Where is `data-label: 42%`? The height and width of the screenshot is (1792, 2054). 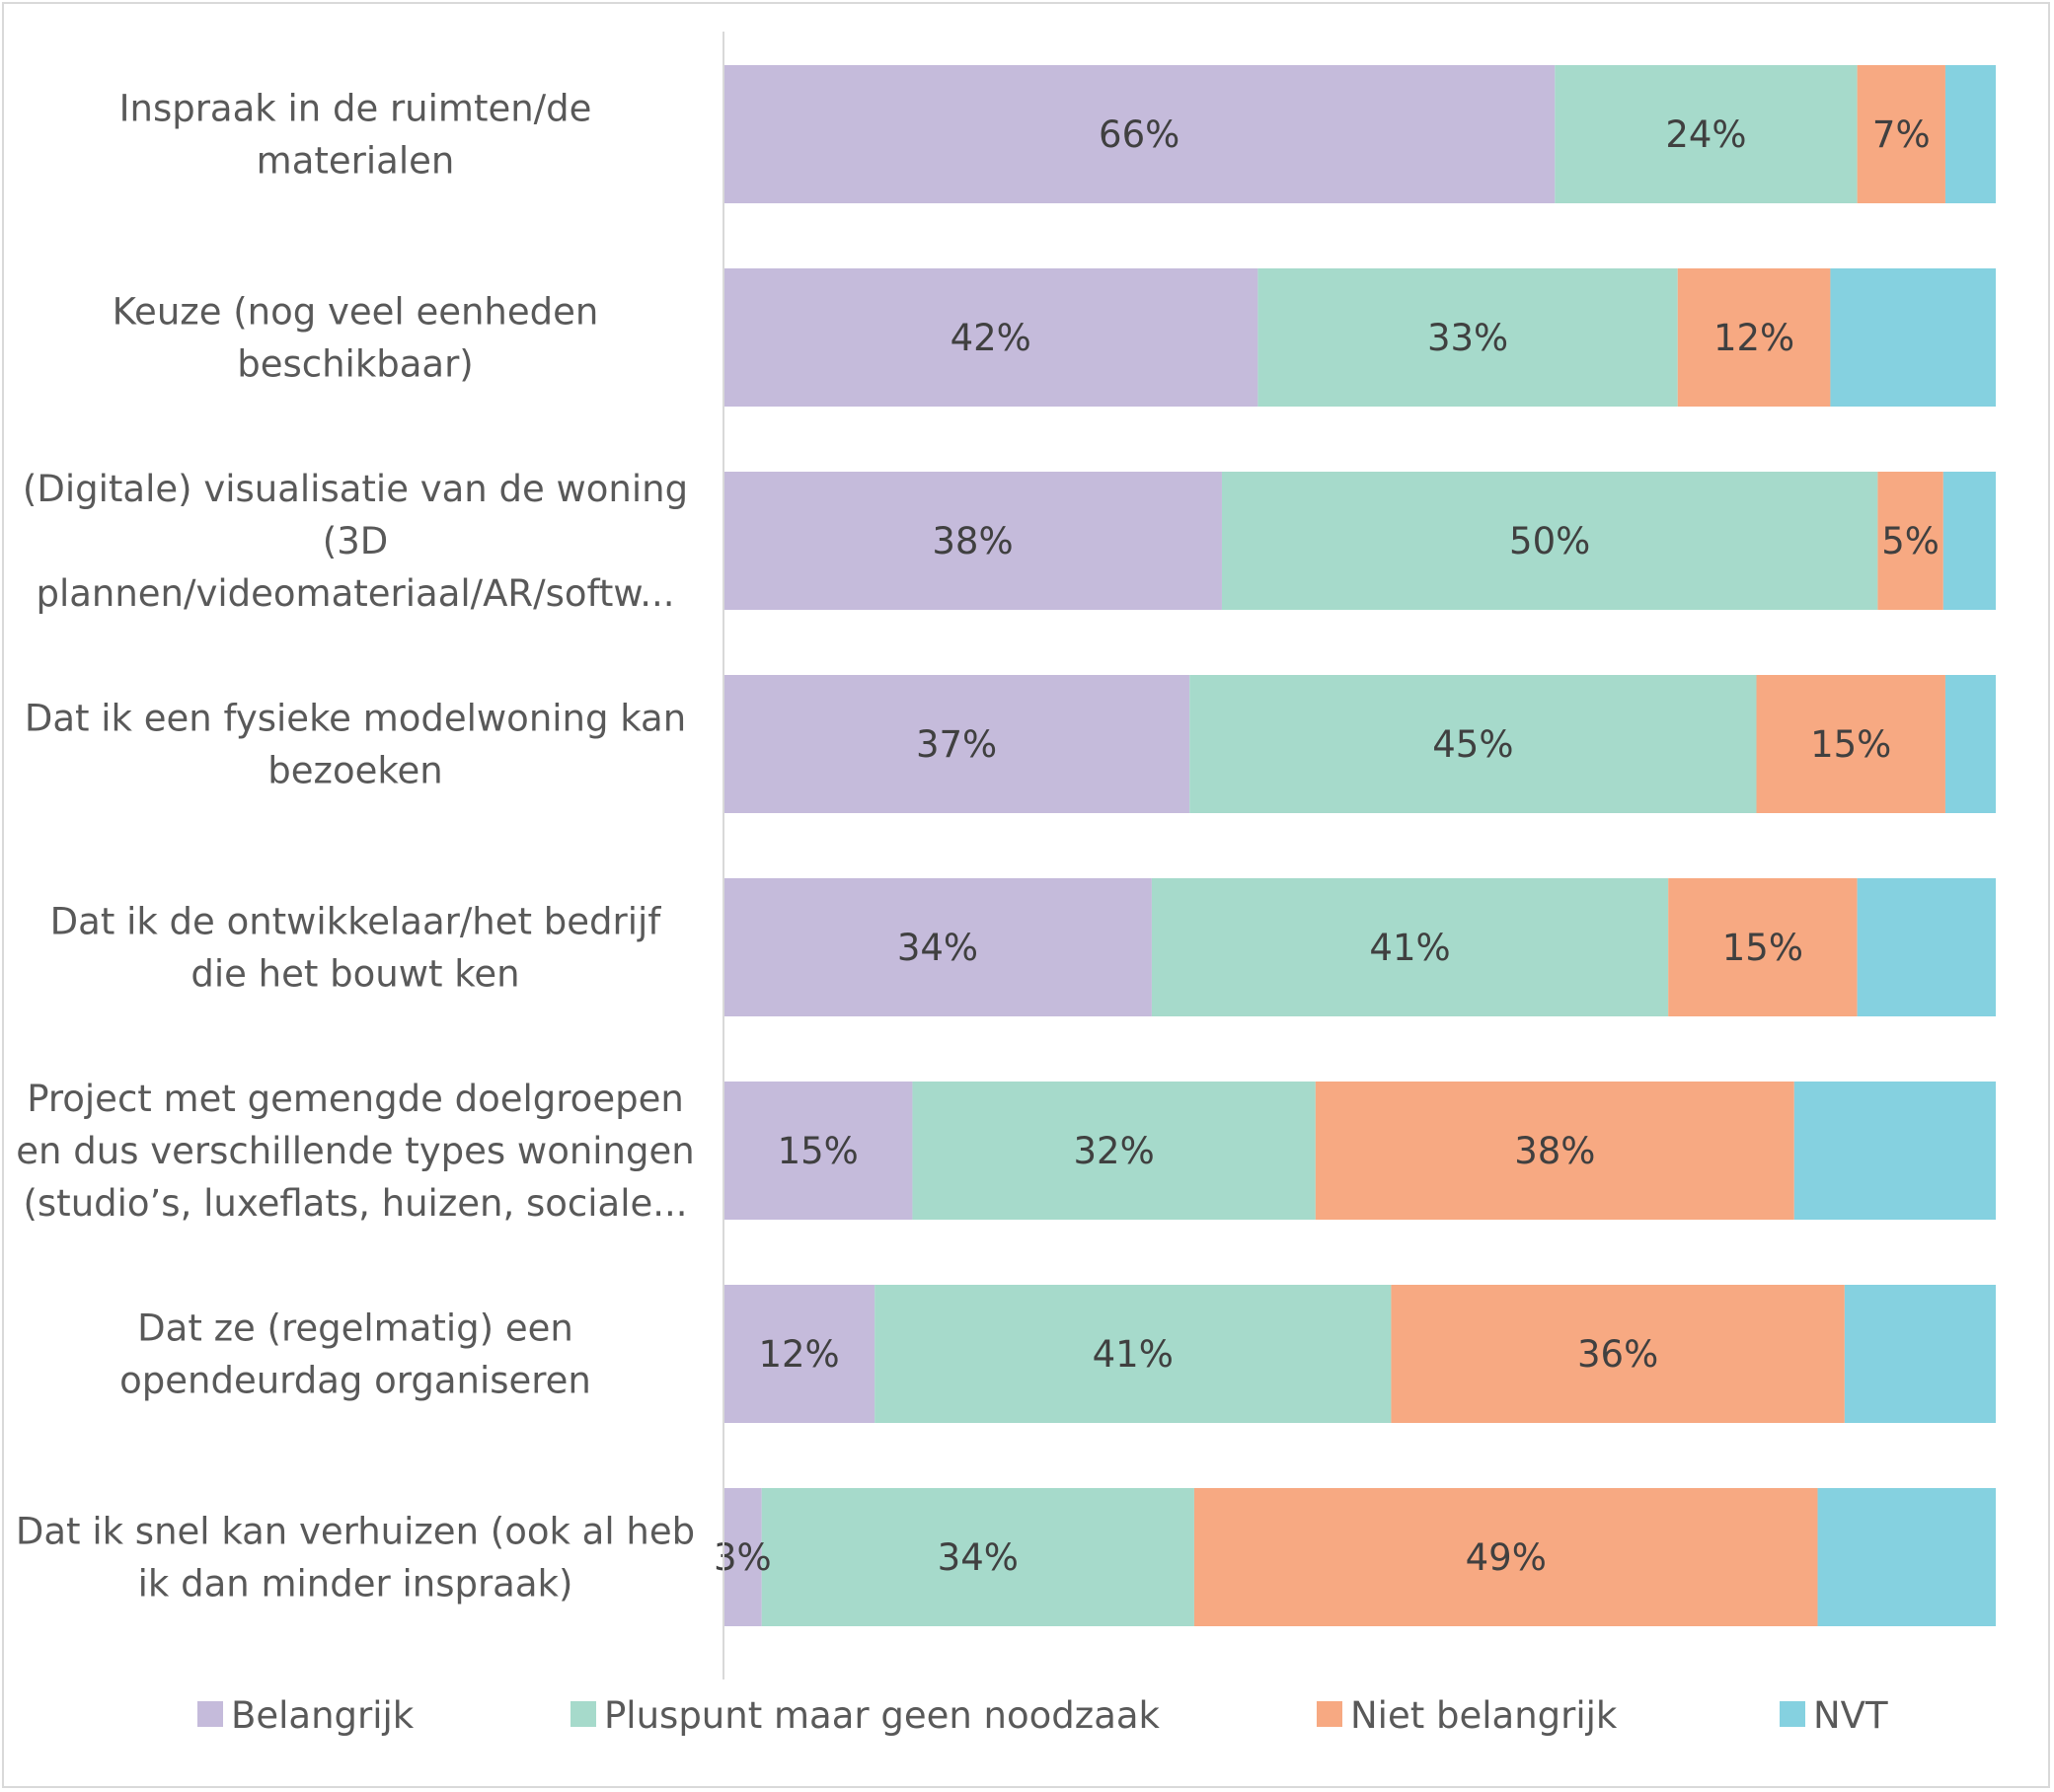
data-label: 42% is located at coordinates (991, 338).